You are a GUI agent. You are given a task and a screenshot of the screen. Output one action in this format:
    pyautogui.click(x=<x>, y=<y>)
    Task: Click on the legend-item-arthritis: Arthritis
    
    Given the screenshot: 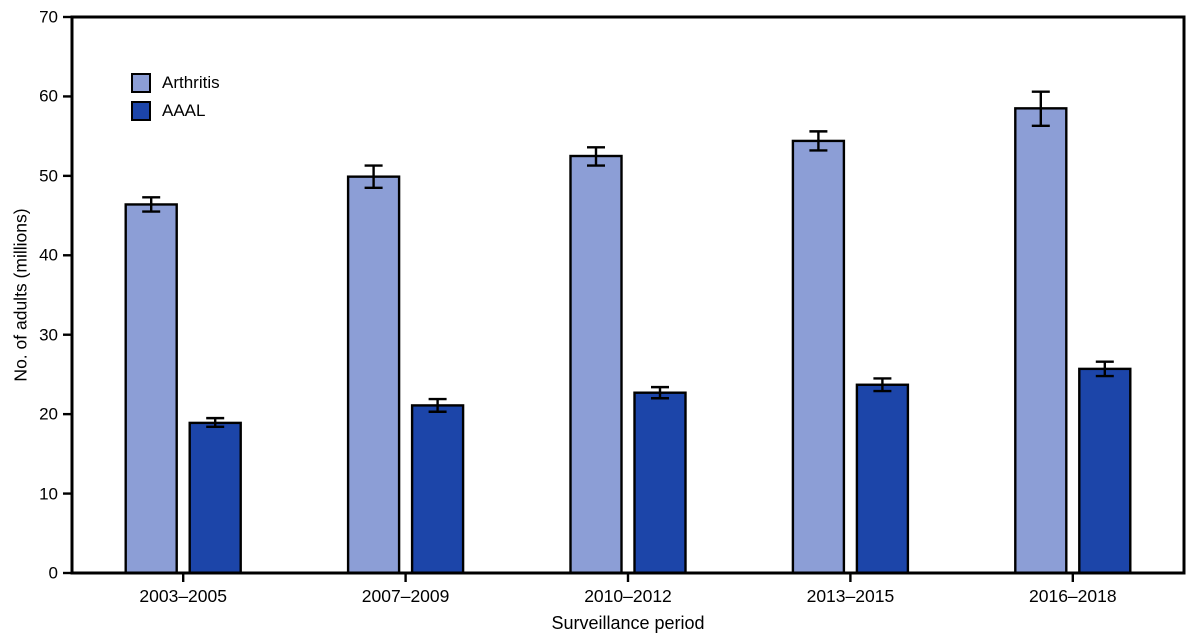 What is the action you would take?
    pyautogui.click(x=175, y=83)
    